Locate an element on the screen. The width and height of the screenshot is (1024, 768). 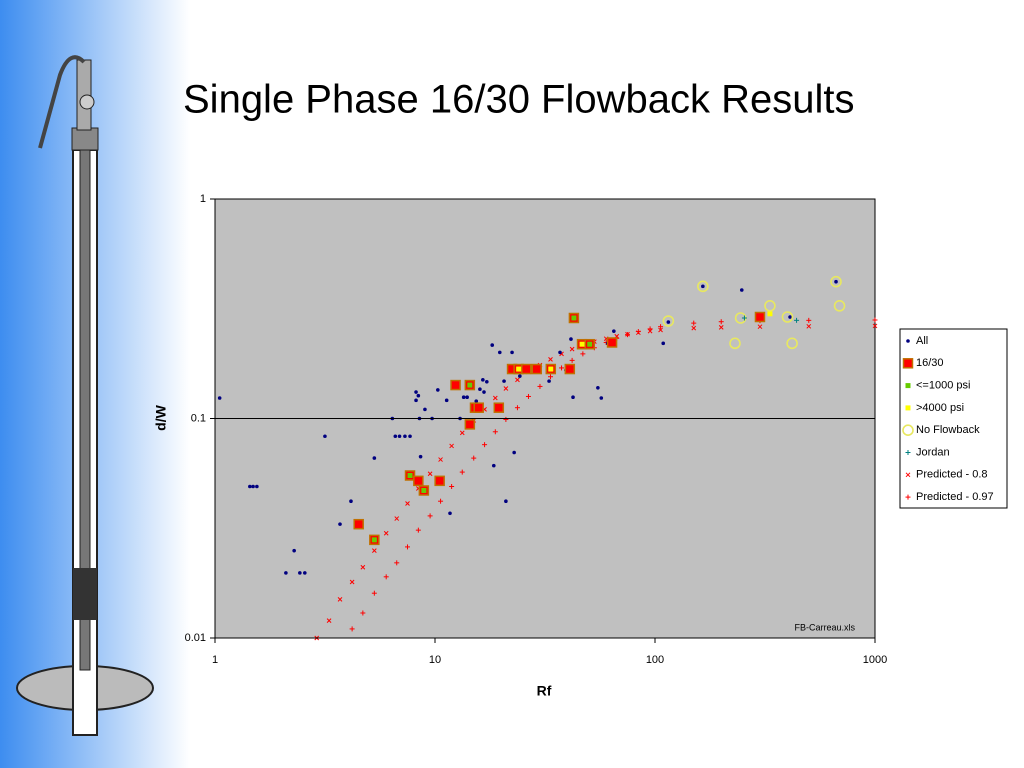
legend-label: >4000 psi is located at coordinates (940, 408).